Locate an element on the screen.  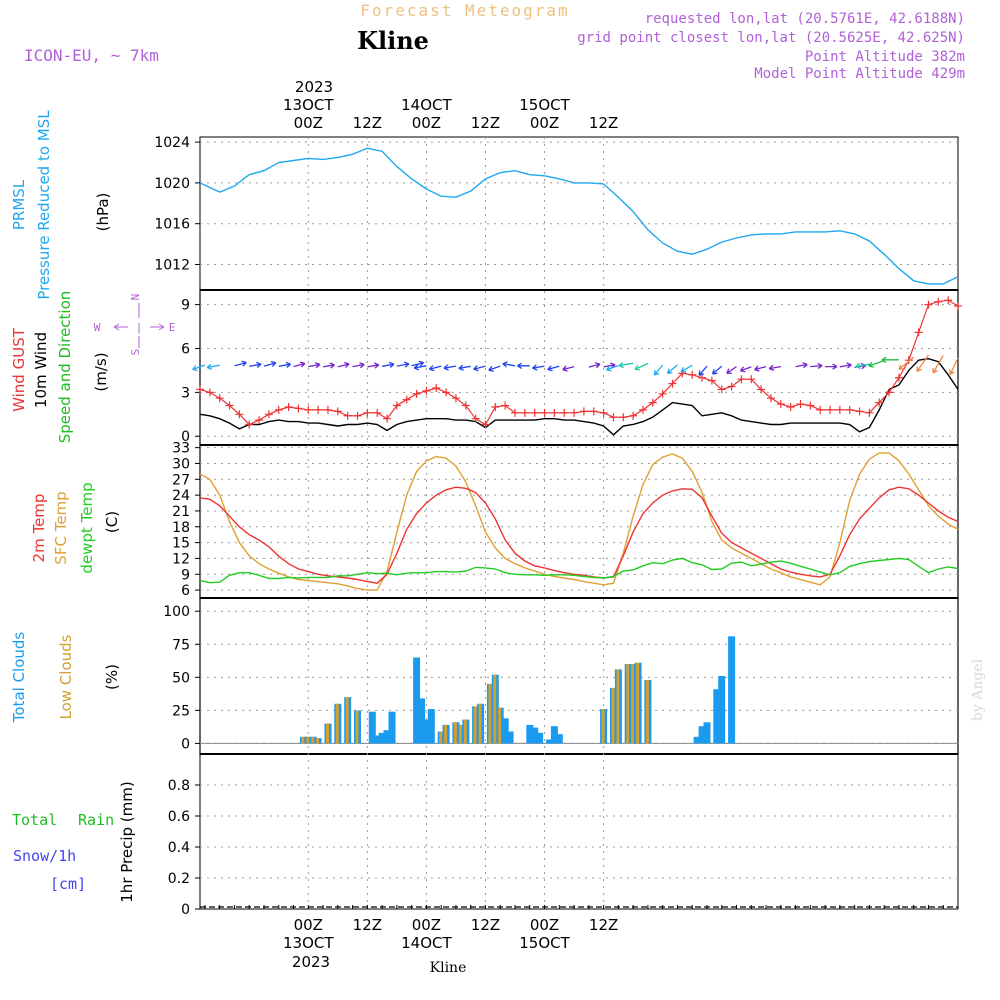
model-label: ICON-EU, ~ 7km is located at coordinates (91, 55).